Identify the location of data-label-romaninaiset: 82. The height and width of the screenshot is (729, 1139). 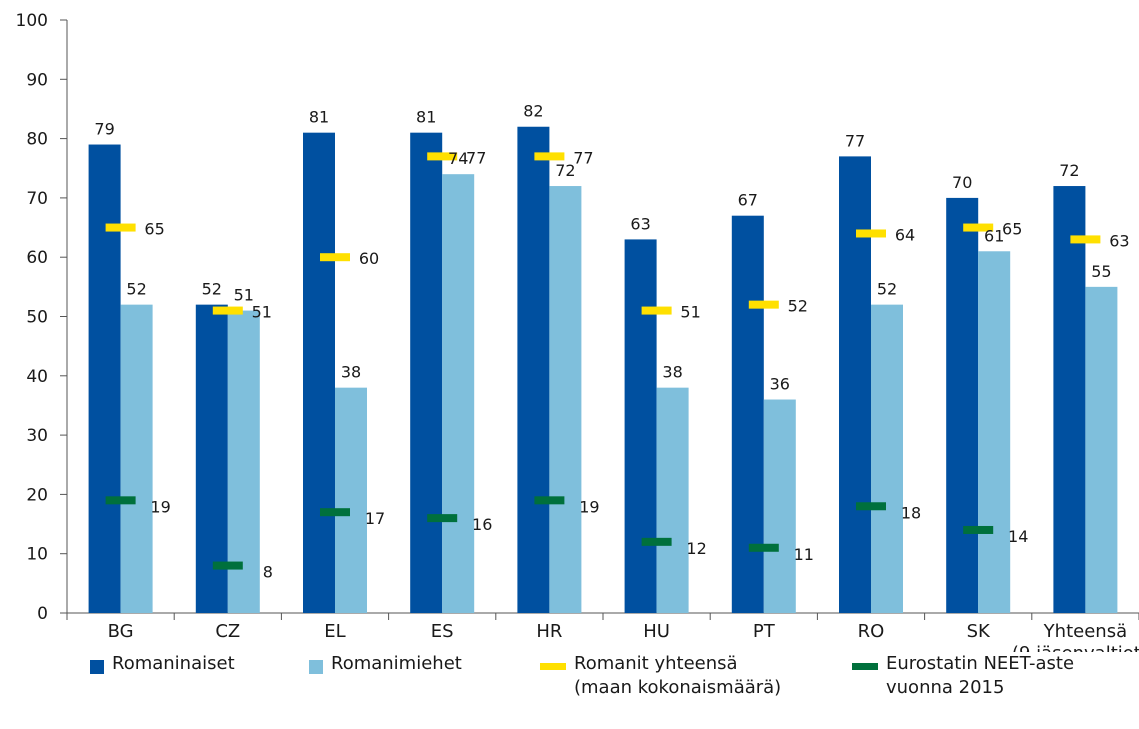
(533, 111).